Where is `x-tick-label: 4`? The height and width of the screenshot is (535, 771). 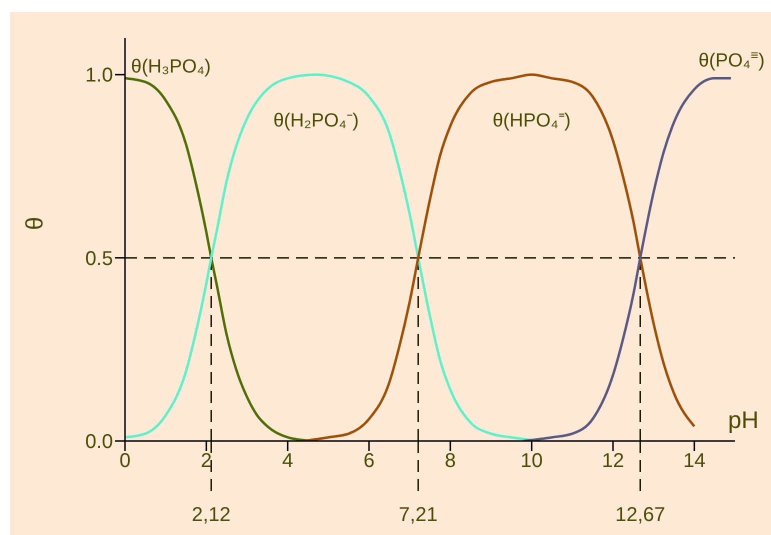
x-tick-label: 4 is located at coordinates (288, 461).